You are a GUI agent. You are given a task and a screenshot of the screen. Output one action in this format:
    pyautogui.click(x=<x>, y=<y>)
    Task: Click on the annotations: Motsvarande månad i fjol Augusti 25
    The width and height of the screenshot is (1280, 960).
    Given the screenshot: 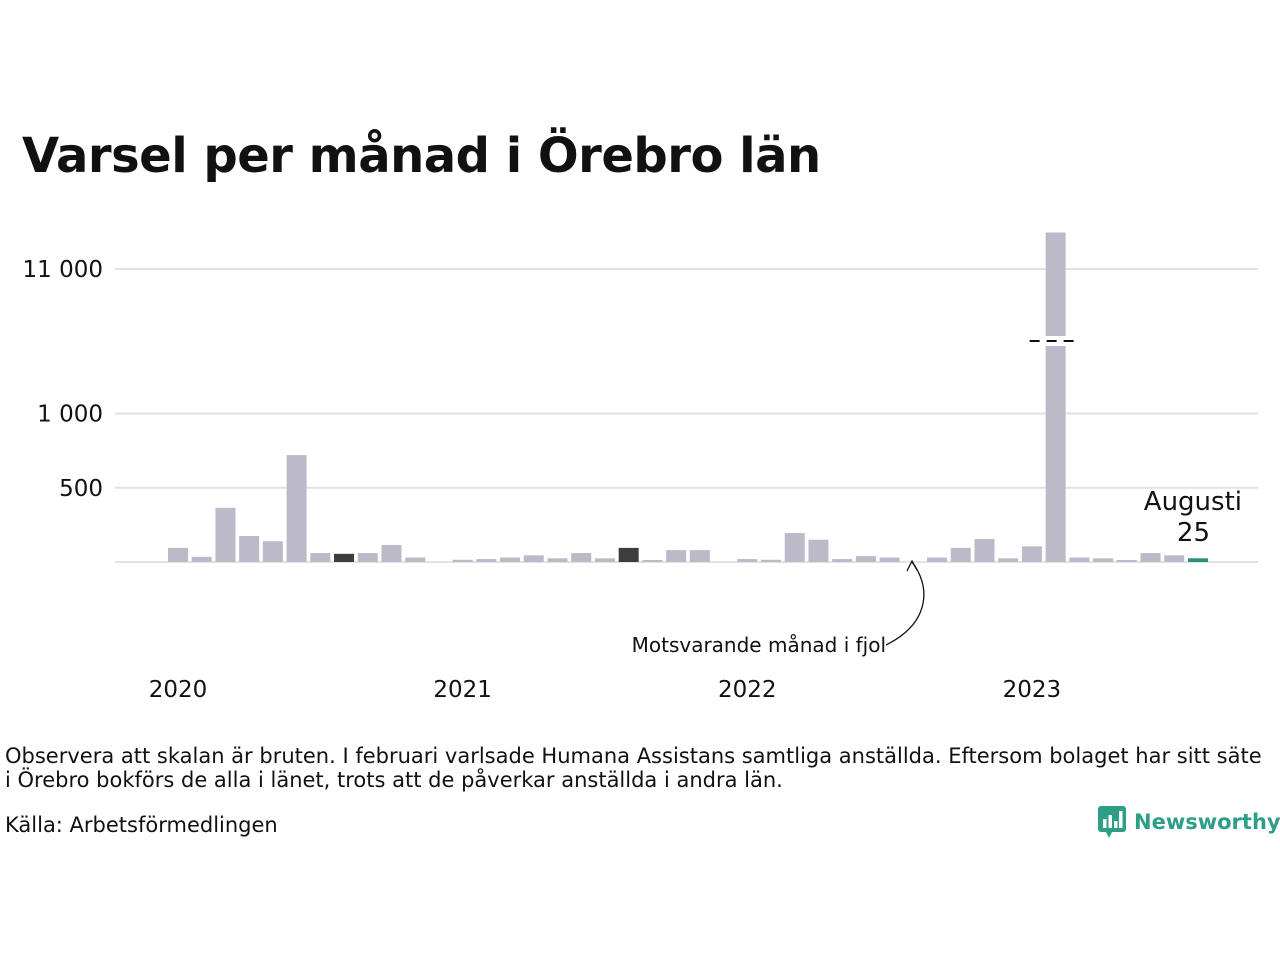 What is the action you would take?
    pyautogui.click(x=937, y=572)
    